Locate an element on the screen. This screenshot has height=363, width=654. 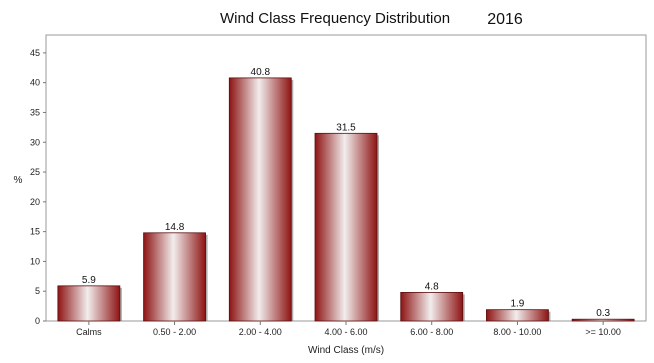
x-tick-label: 6.00 - 8.00 is located at coordinates (431, 332).